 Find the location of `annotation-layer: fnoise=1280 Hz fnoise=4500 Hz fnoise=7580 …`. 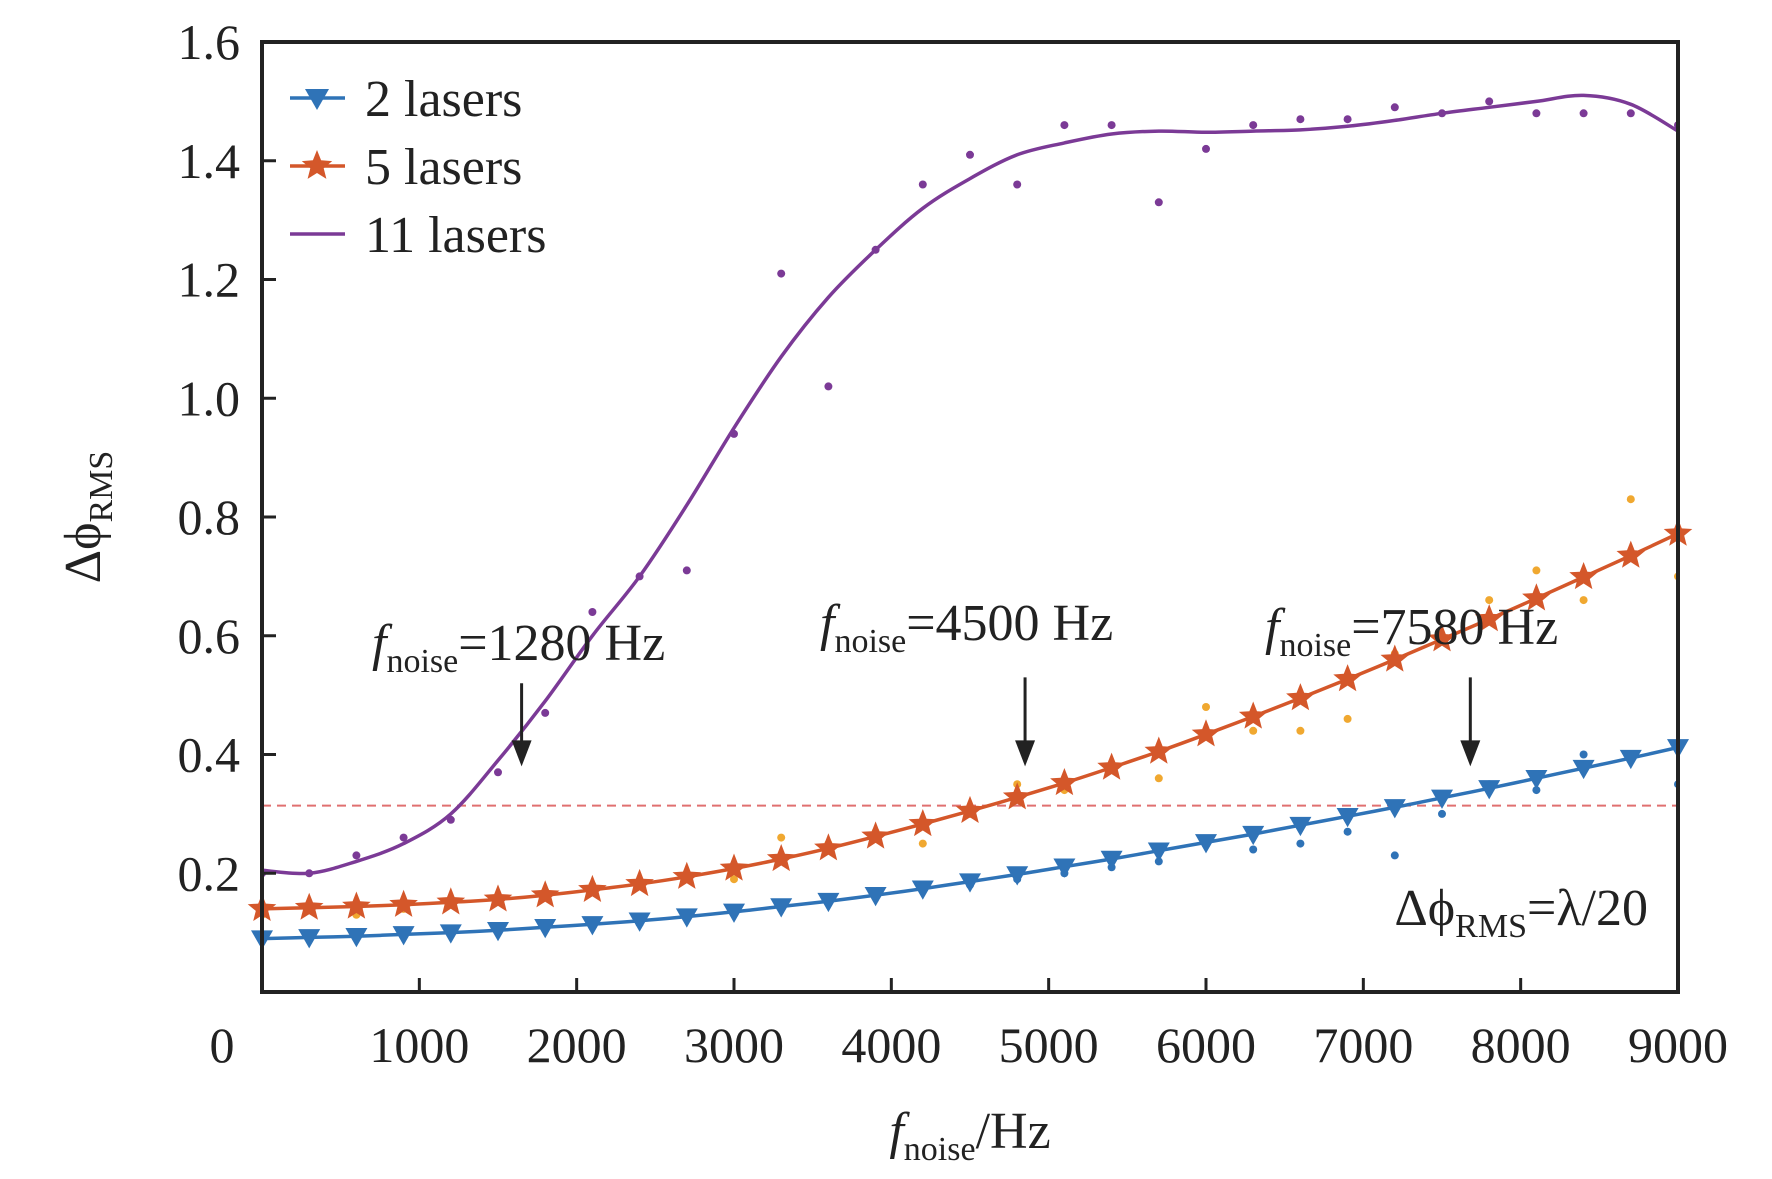

annotation-layer: fnoise=1280 Hz fnoise=4500 Hz fnoise=7580 … is located at coordinates (965, 681).